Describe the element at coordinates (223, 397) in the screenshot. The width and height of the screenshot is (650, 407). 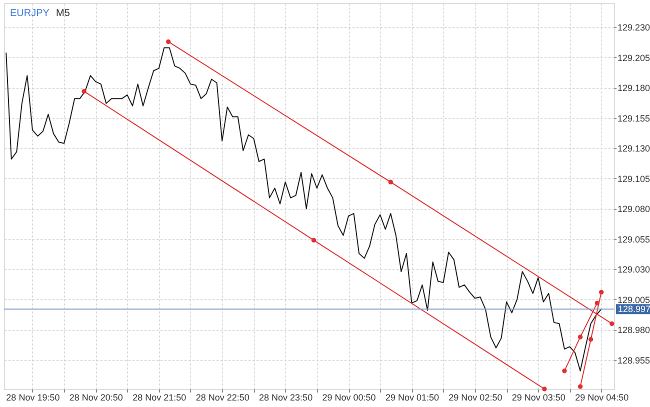
I see `x-tick-label: 28 Nov 22:50` at that location.